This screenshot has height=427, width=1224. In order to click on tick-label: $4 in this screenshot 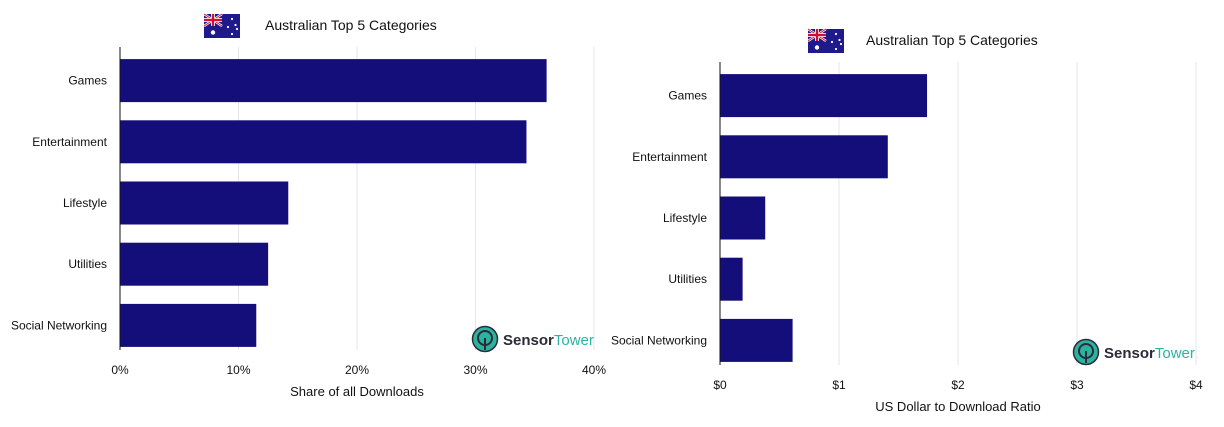, I will do `click(1196, 385)`.